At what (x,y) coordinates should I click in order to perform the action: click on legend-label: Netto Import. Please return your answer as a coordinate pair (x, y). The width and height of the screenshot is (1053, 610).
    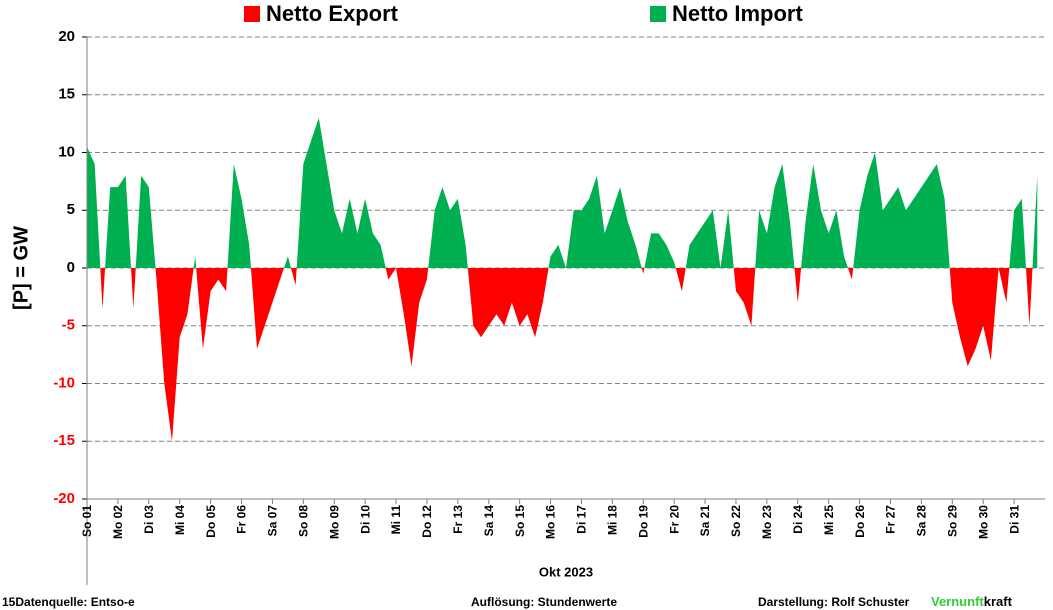
    Looking at the image, I should click on (737, 13).